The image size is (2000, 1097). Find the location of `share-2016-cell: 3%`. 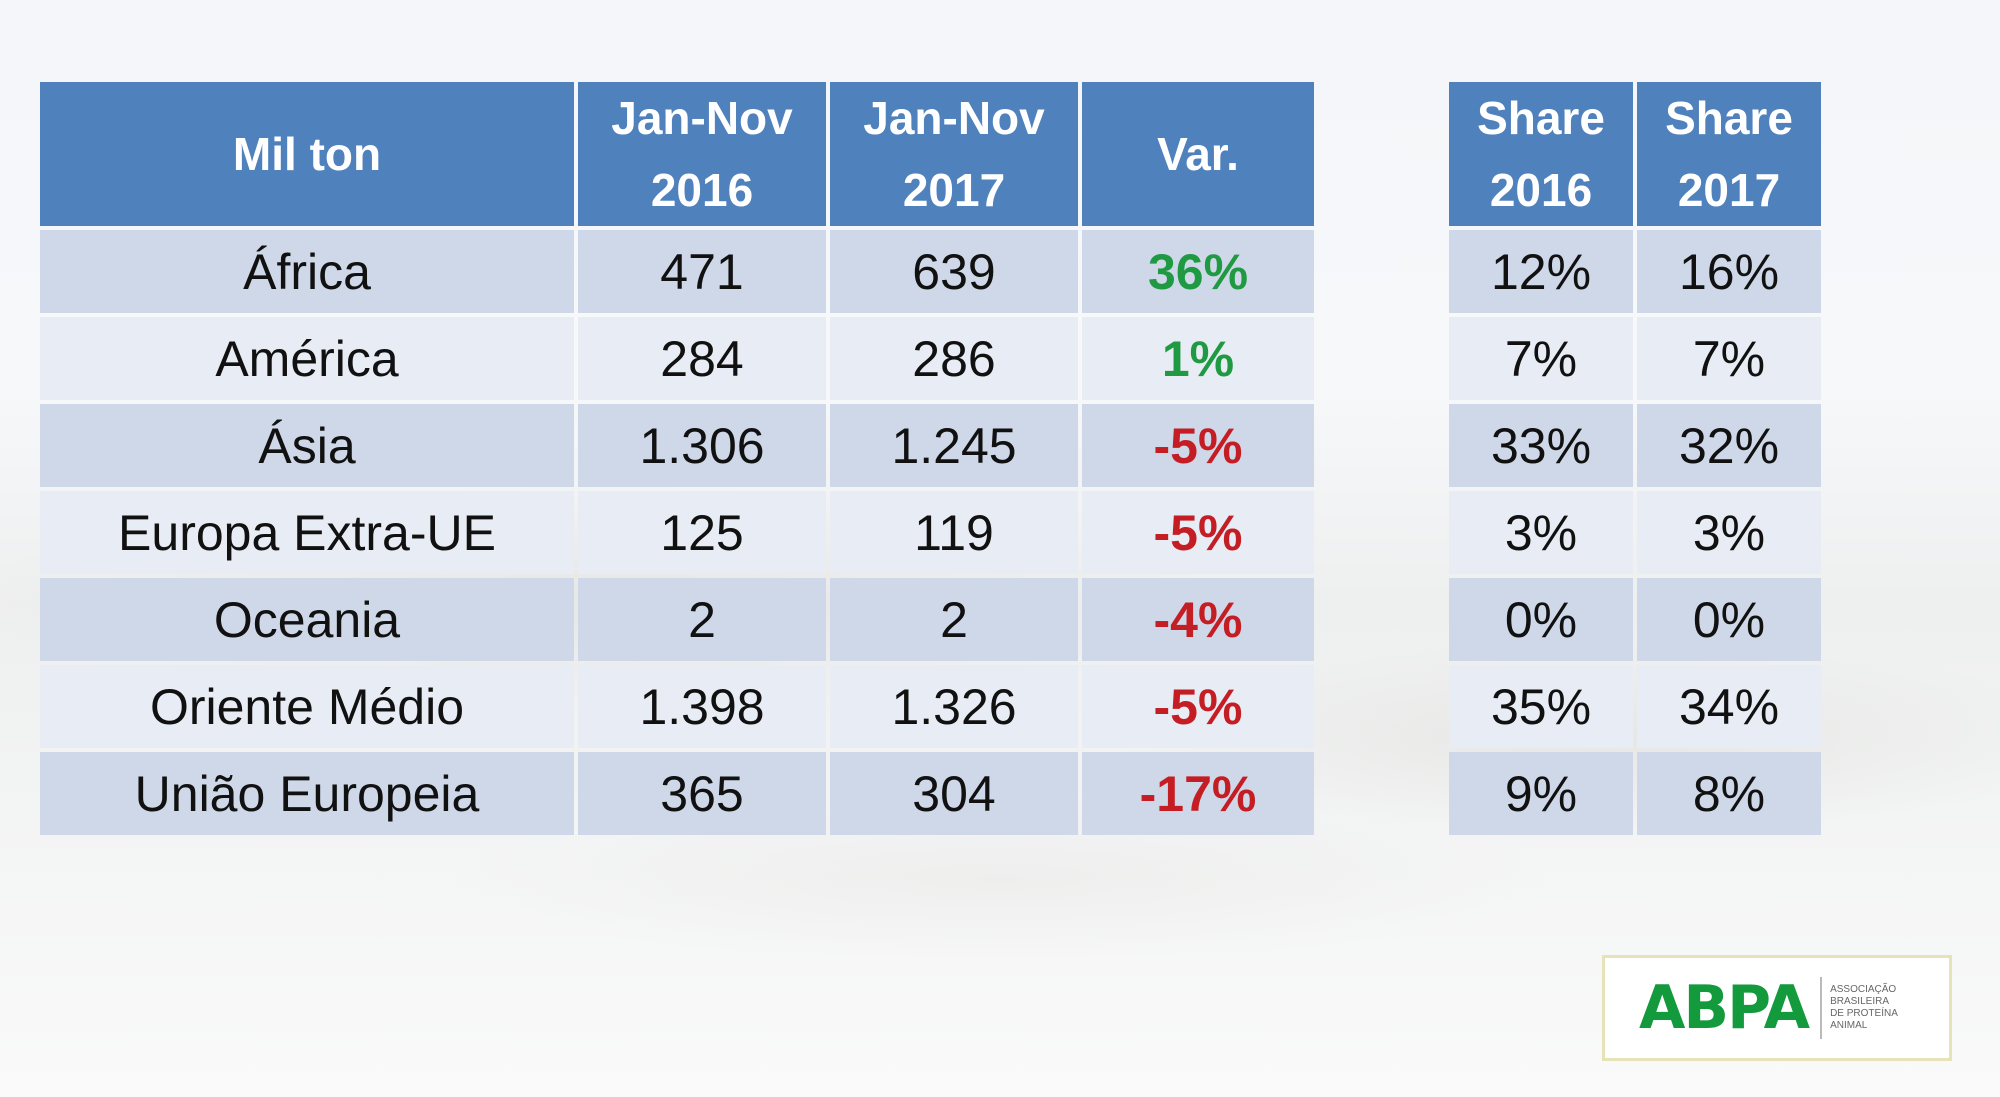

share-2016-cell: 3% is located at coordinates (1541, 532).